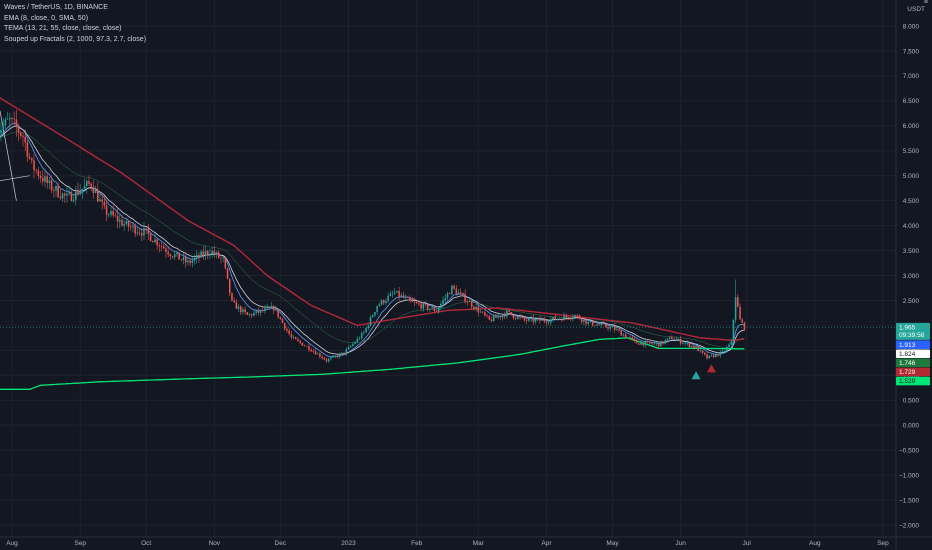  What do you see at coordinates (909, 450) in the screenshot?
I see `y-tick-label: −0.500` at bounding box center [909, 450].